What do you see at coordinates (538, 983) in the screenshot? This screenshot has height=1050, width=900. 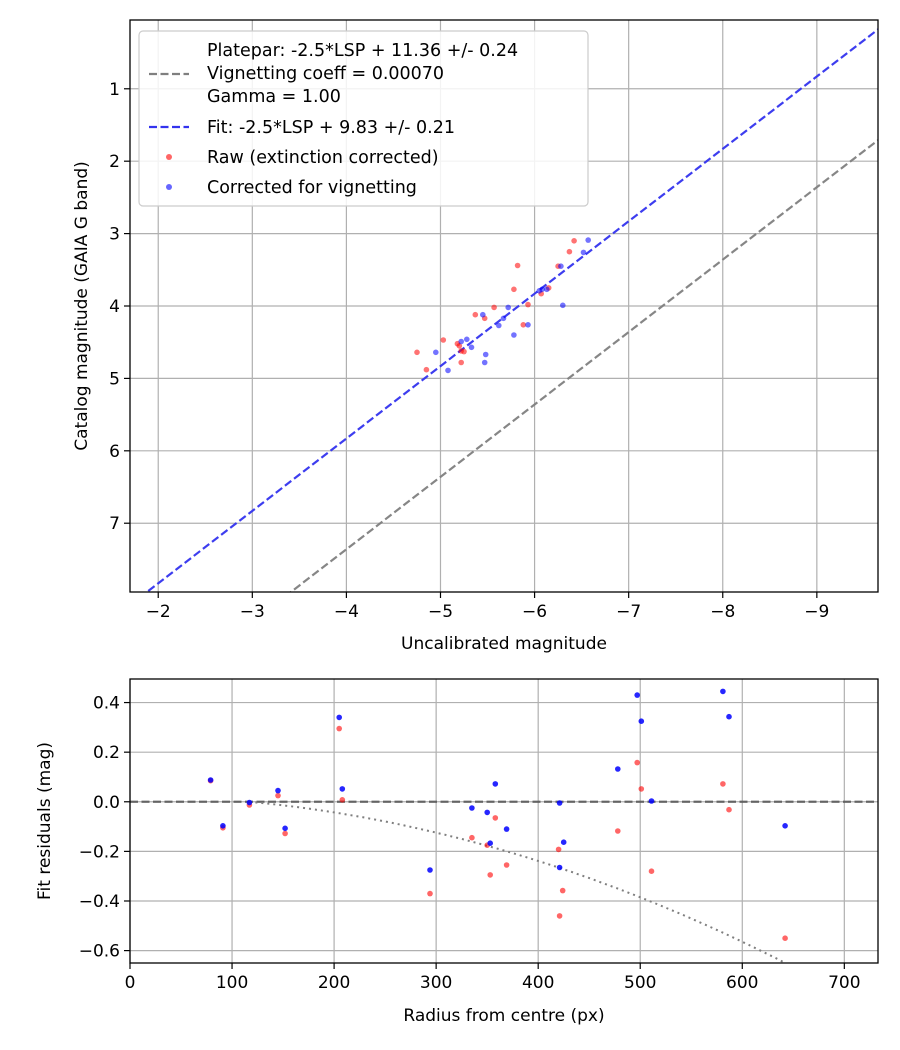 I see `x-tick-label: 400` at bounding box center [538, 983].